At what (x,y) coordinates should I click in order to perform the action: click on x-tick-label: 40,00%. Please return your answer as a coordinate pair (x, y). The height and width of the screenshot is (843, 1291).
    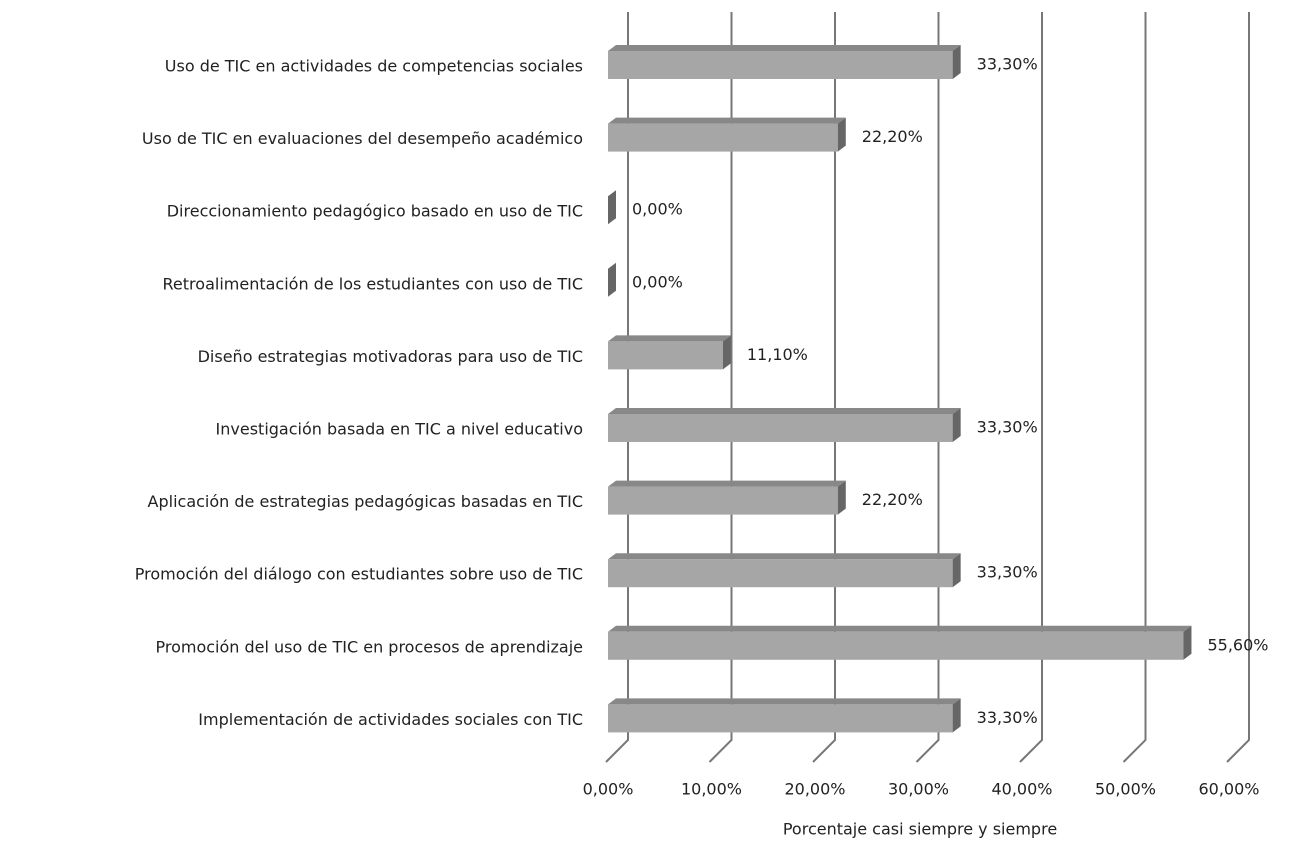
    Looking at the image, I should click on (1021, 789).